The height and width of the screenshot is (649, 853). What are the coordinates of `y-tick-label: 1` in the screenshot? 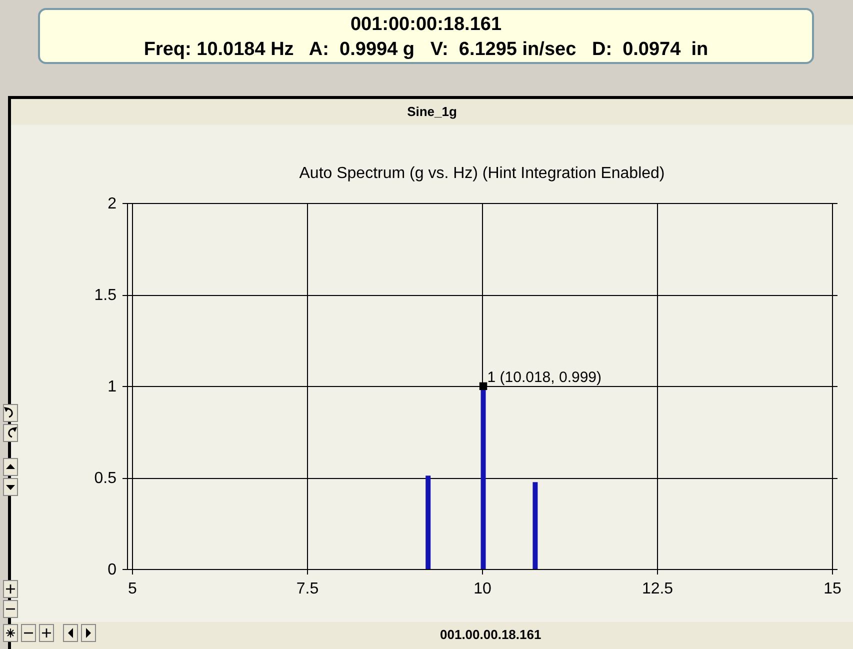 It's located at (112, 387).